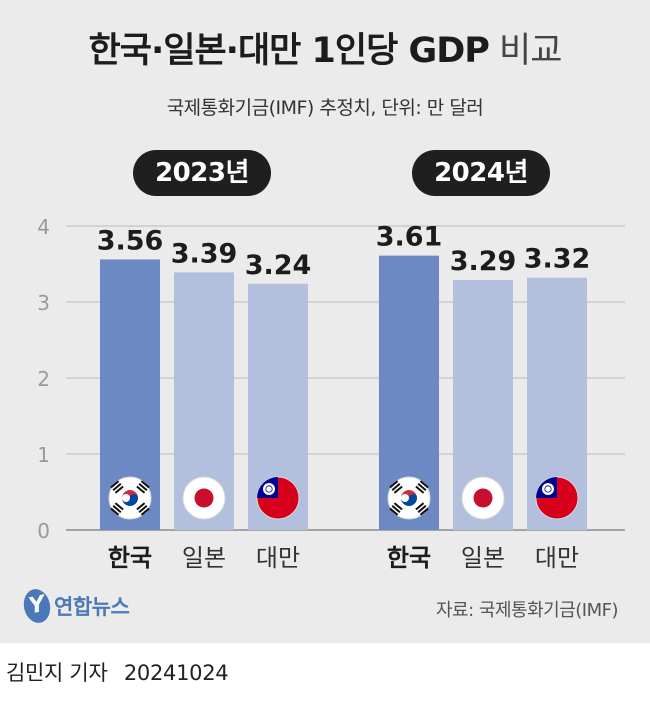  What do you see at coordinates (409, 237) in the screenshot?
I see `value-label: 3.61` at bounding box center [409, 237].